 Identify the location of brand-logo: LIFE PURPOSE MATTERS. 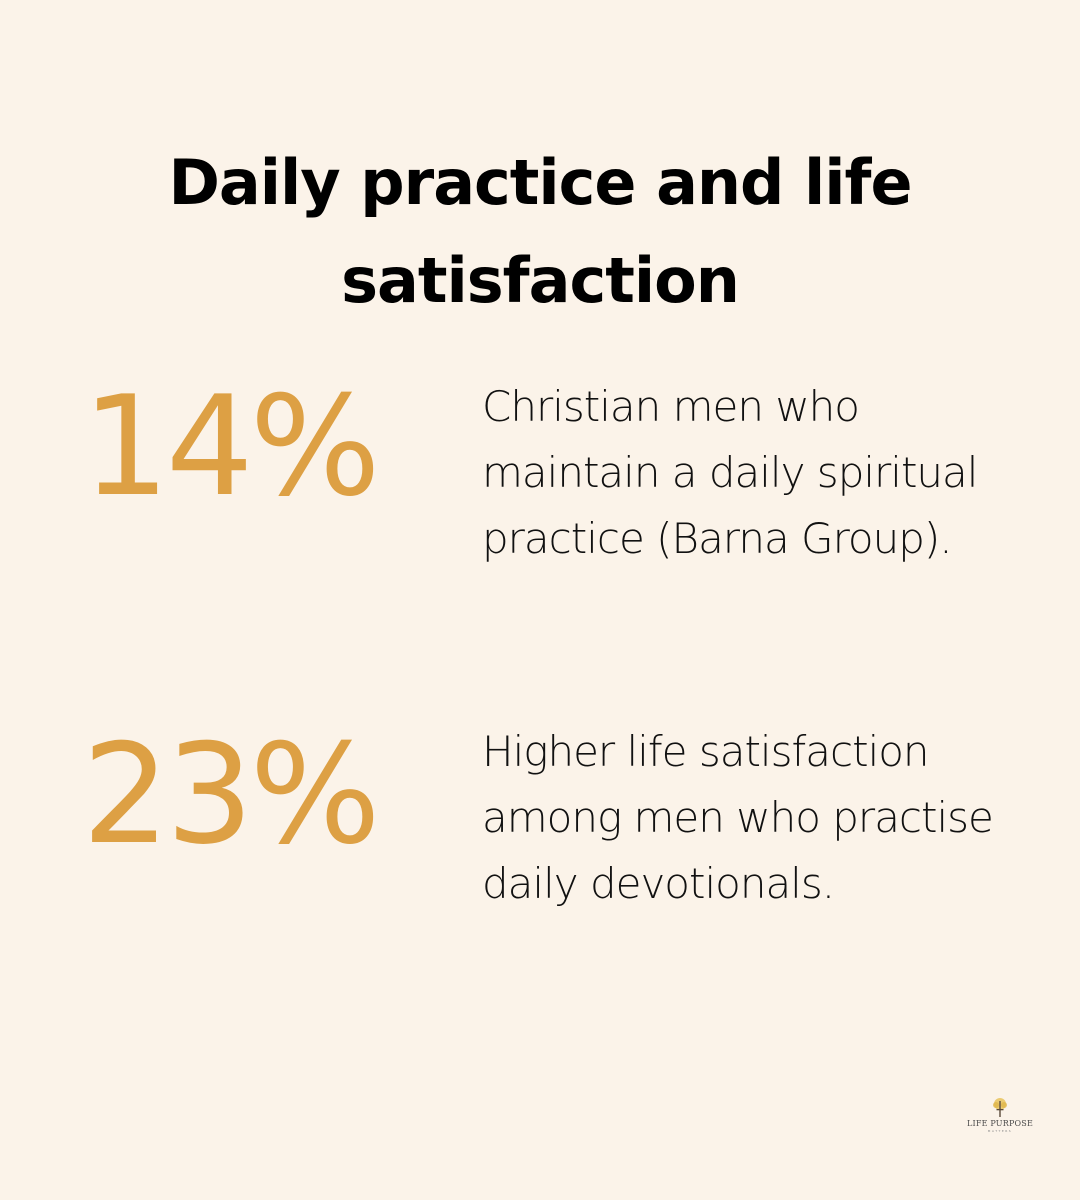
(1000, 1116).